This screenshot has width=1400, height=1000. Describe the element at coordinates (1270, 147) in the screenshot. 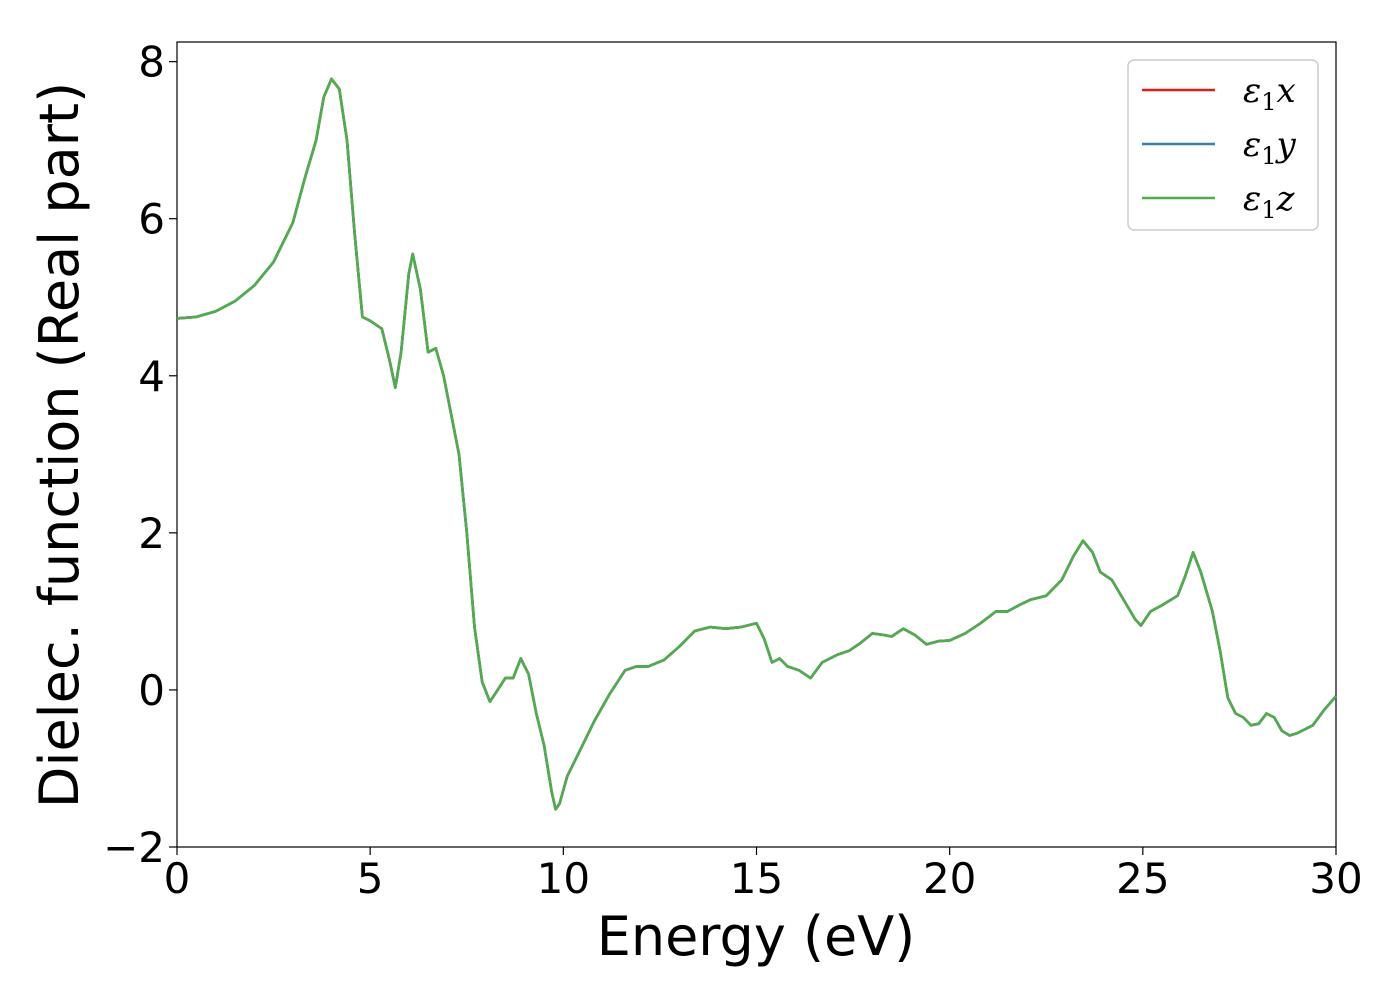

I see `legend-label-2: ε1y` at that location.